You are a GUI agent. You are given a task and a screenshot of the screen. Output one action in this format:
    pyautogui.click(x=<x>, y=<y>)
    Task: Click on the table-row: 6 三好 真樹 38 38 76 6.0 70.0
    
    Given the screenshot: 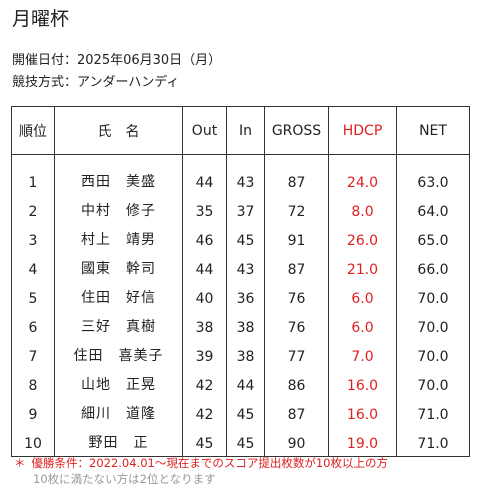 What is the action you would take?
    pyautogui.click(x=240, y=322)
    